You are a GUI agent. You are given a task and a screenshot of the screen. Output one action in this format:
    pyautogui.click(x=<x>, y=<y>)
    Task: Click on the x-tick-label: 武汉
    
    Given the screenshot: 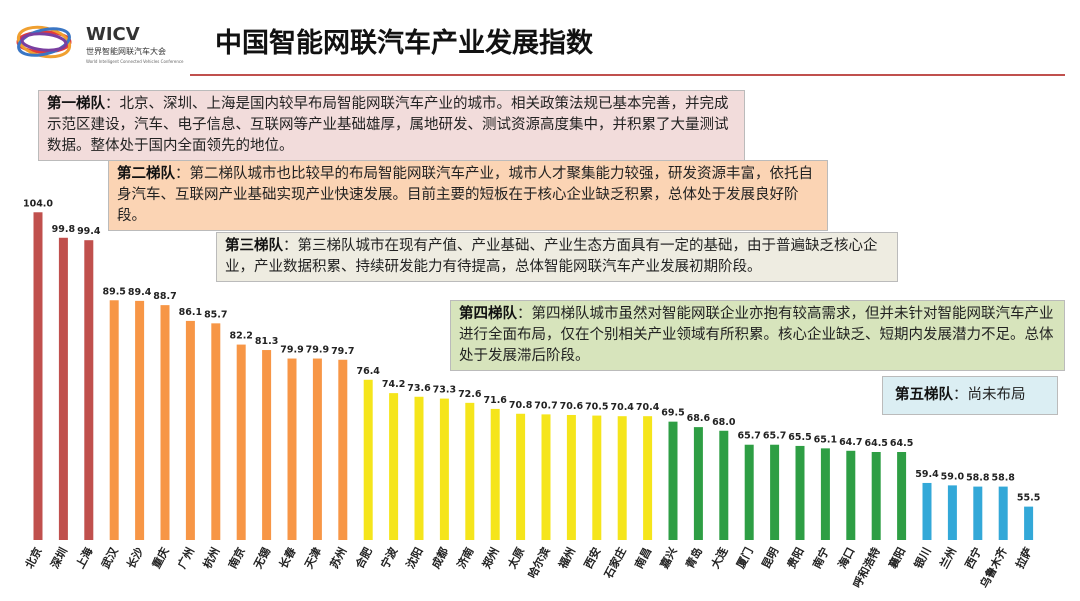 What is the action you would take?
    pyautogui.click(x=109, y=557)
    